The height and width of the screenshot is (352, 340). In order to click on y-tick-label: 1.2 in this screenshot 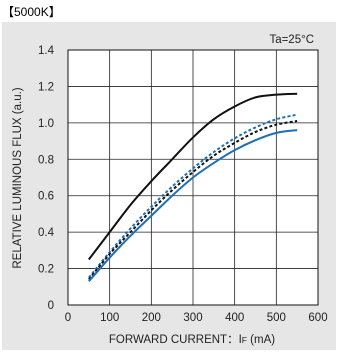, I will do `click(46, 87)`.